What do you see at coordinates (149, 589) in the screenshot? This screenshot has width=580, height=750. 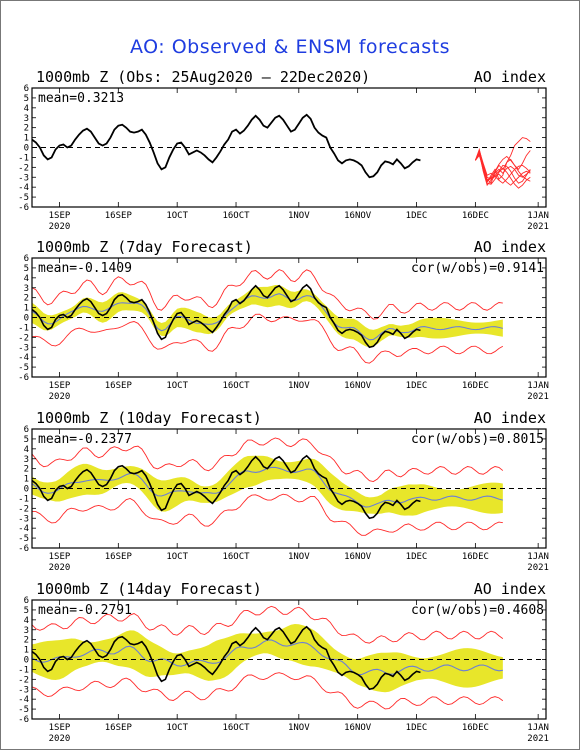 I see `panel-title: 1000mb Z (14day Forecast)` at bounding box center [149, 589].